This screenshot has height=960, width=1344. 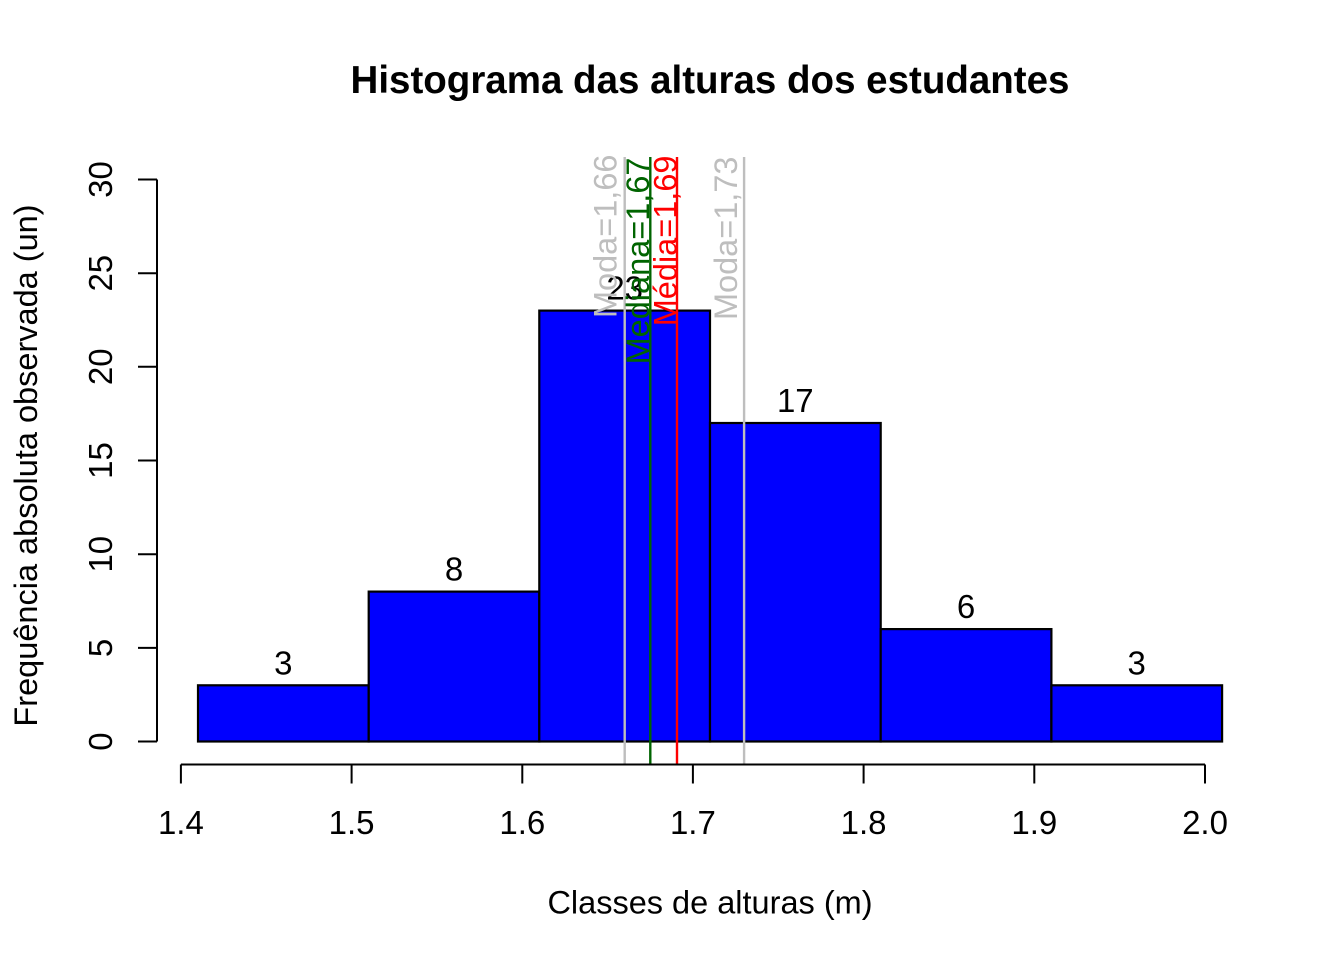 I want to click on svg-text: Moda=1,66, so click(x=605, y=237).